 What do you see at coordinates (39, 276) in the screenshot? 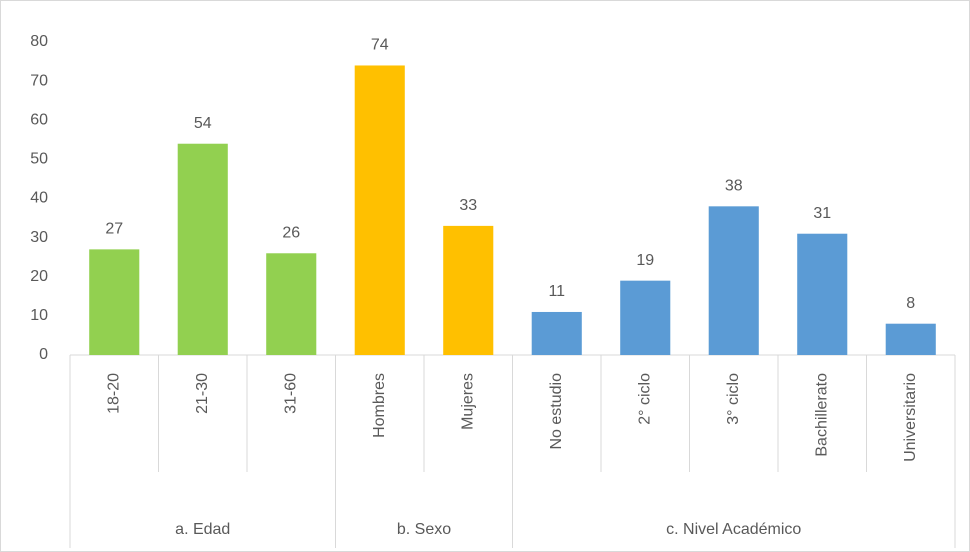
I see `y-tick-label: 20` at bounding box center [39, 276].